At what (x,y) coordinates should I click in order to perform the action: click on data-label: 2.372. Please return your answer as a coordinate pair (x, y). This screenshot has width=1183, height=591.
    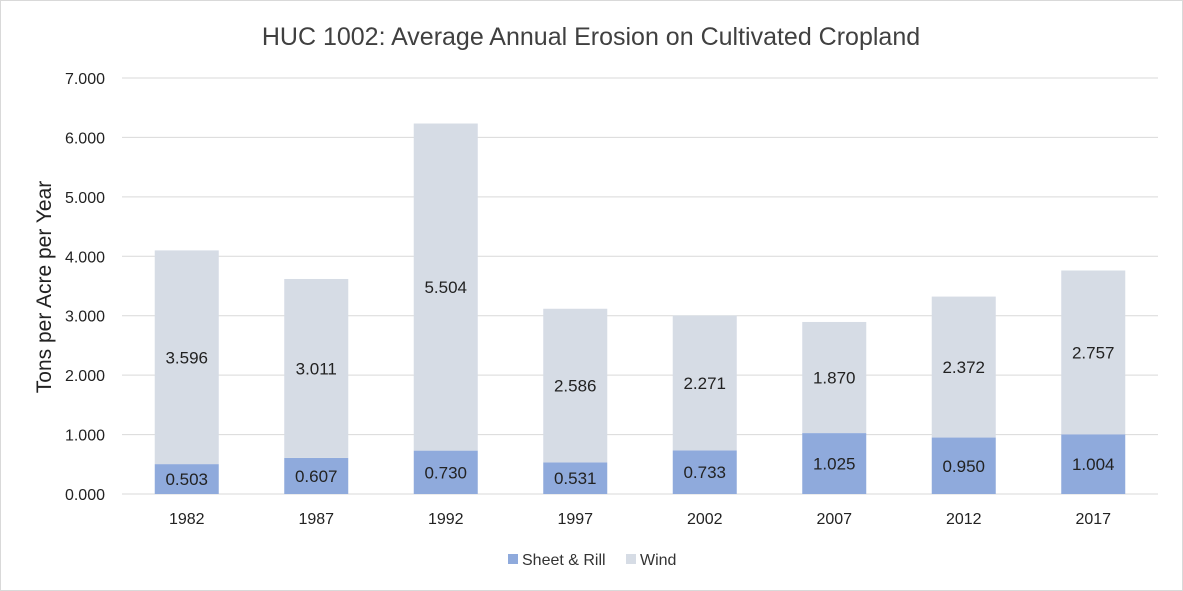
    Looking at the image, I should click on (963, 367).